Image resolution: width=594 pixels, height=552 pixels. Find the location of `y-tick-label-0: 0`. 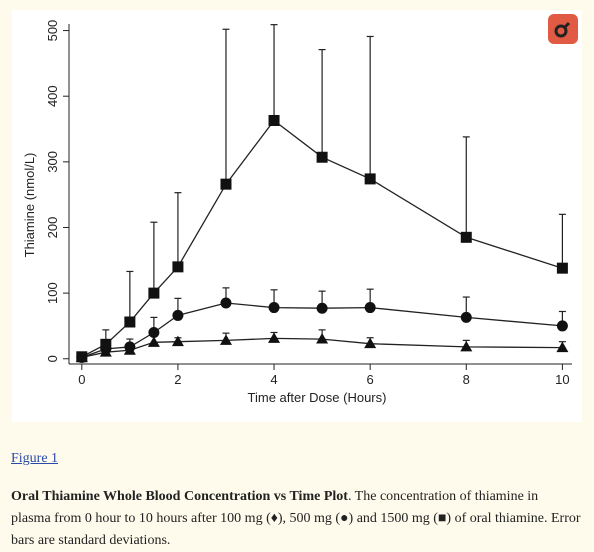

y-tick-label-0: 0 is located at coordinates (52, 358).